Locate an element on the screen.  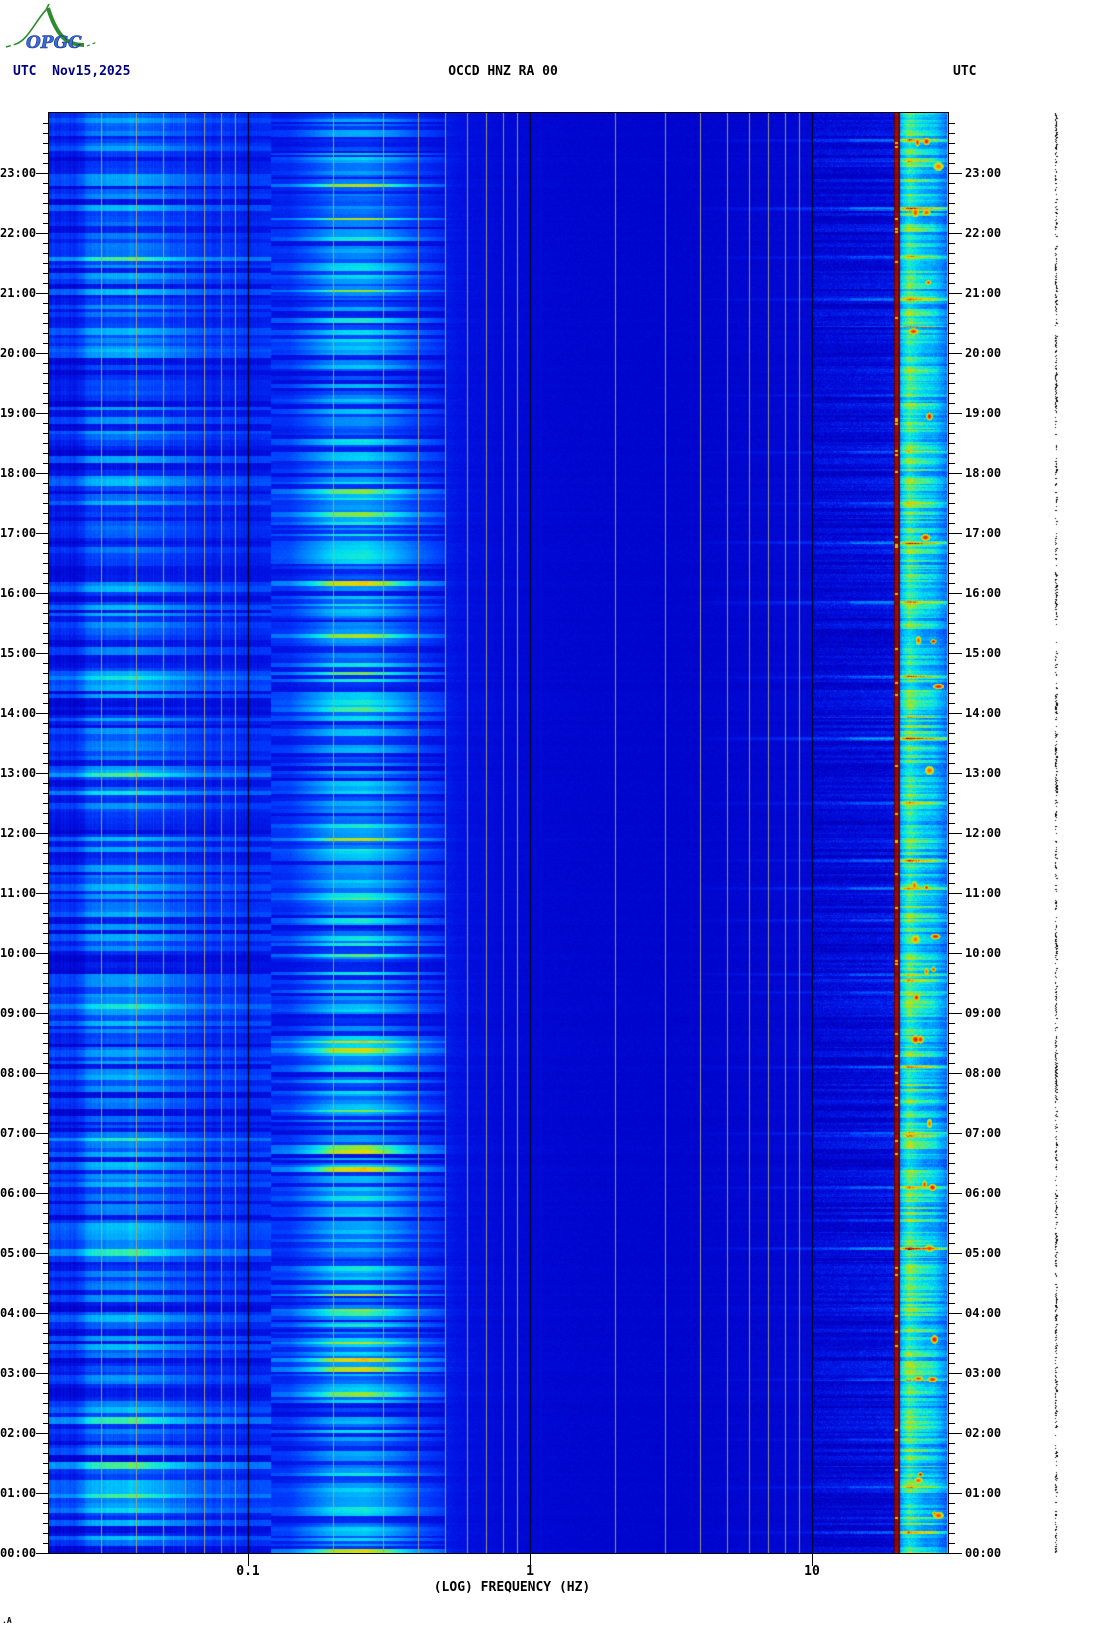
time-label-left: 23:00 is located at coordinates (18, 173).